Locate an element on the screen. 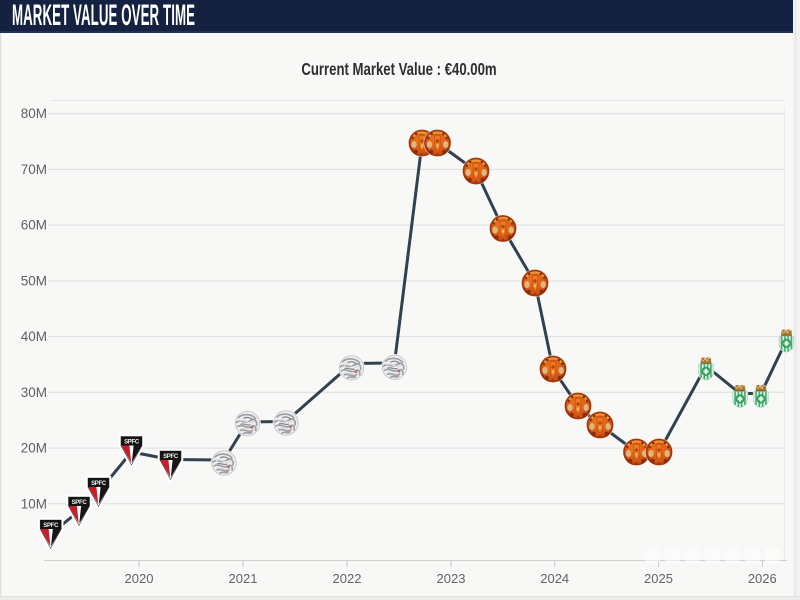 This screenshot has width=800, height=600. svg-text: 80M is located at coordinates (34, 113).